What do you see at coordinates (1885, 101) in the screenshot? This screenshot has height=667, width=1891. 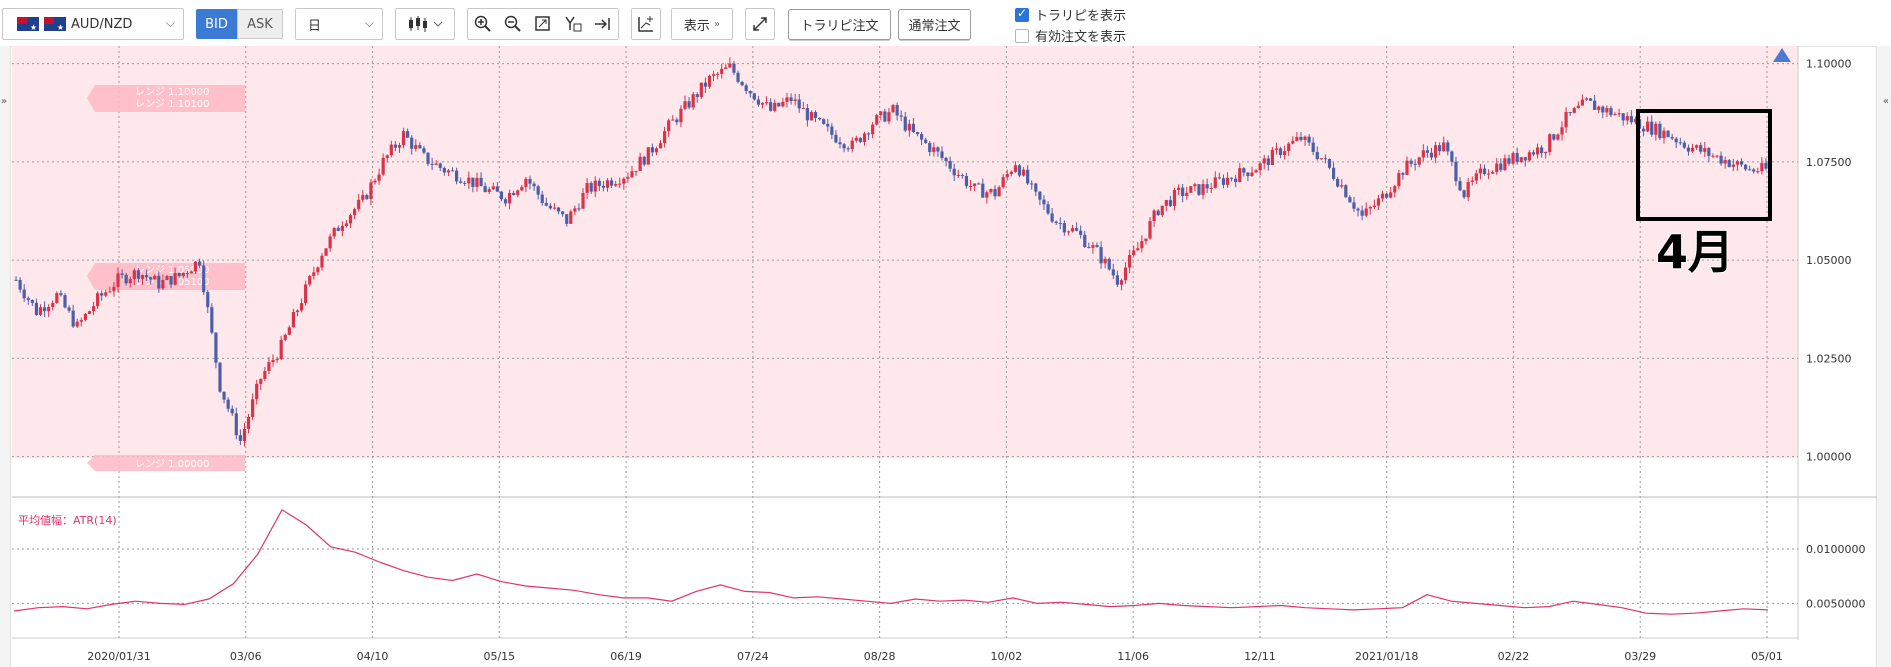 I see `collapse-arrow-icon: «` at bounding box center [1885, 101].